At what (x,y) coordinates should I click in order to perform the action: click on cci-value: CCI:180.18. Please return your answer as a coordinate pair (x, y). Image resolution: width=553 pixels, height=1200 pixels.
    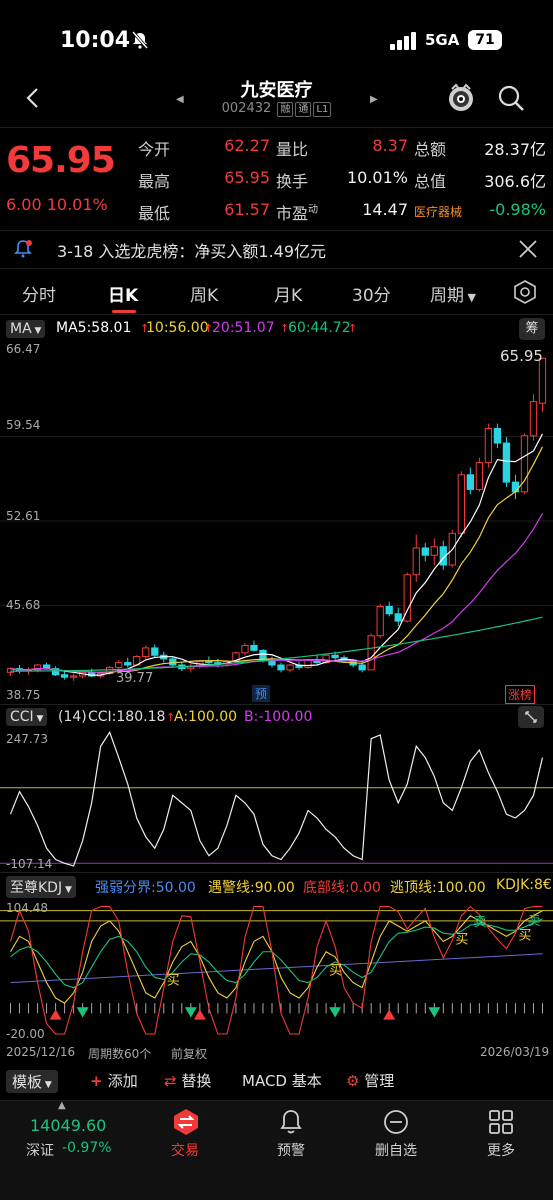
    Looking at the image, I should click on (127, 717).